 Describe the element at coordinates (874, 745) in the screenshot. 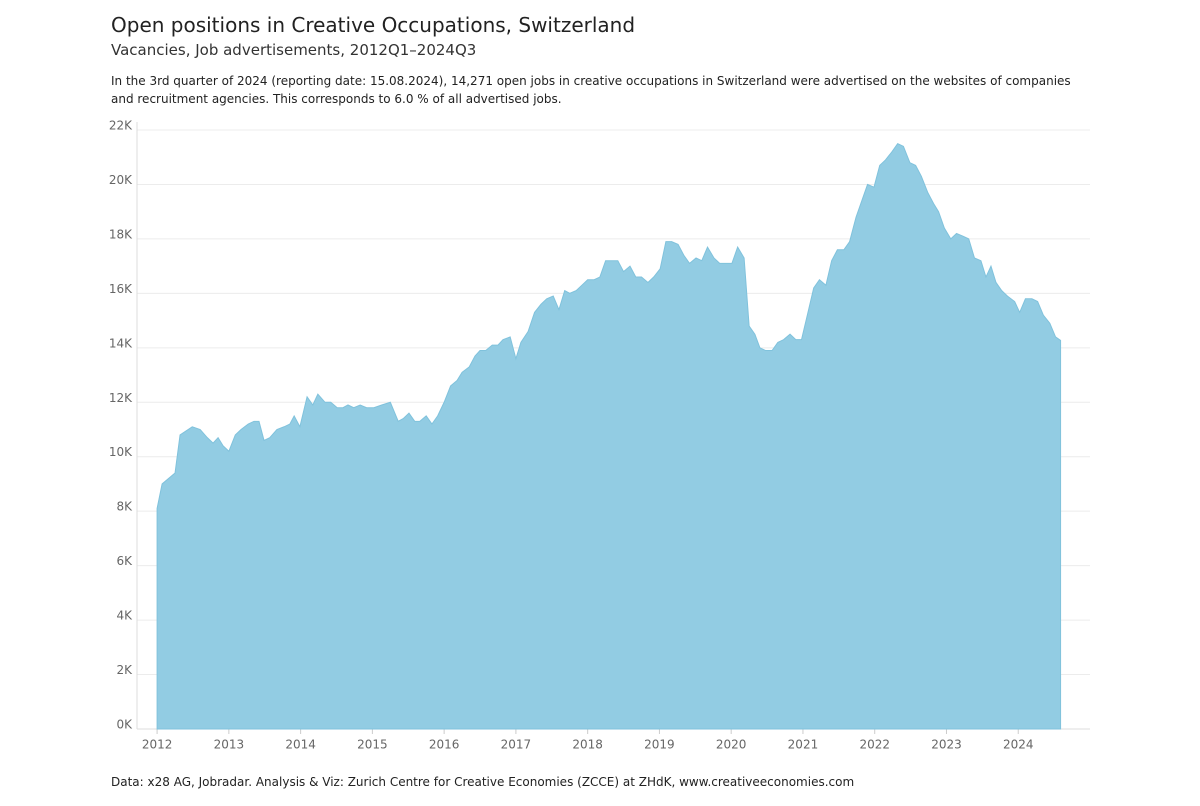

I see `x-tick-label: 2022` at that location.